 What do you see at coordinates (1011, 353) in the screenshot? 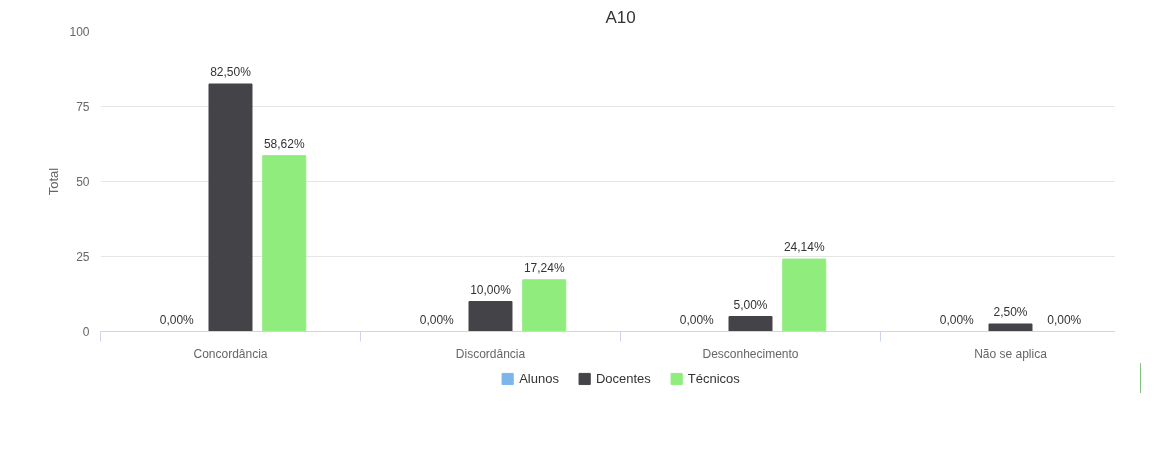
I see `x-tick-label: Não se aplica` at bounding box center [1011, 353].